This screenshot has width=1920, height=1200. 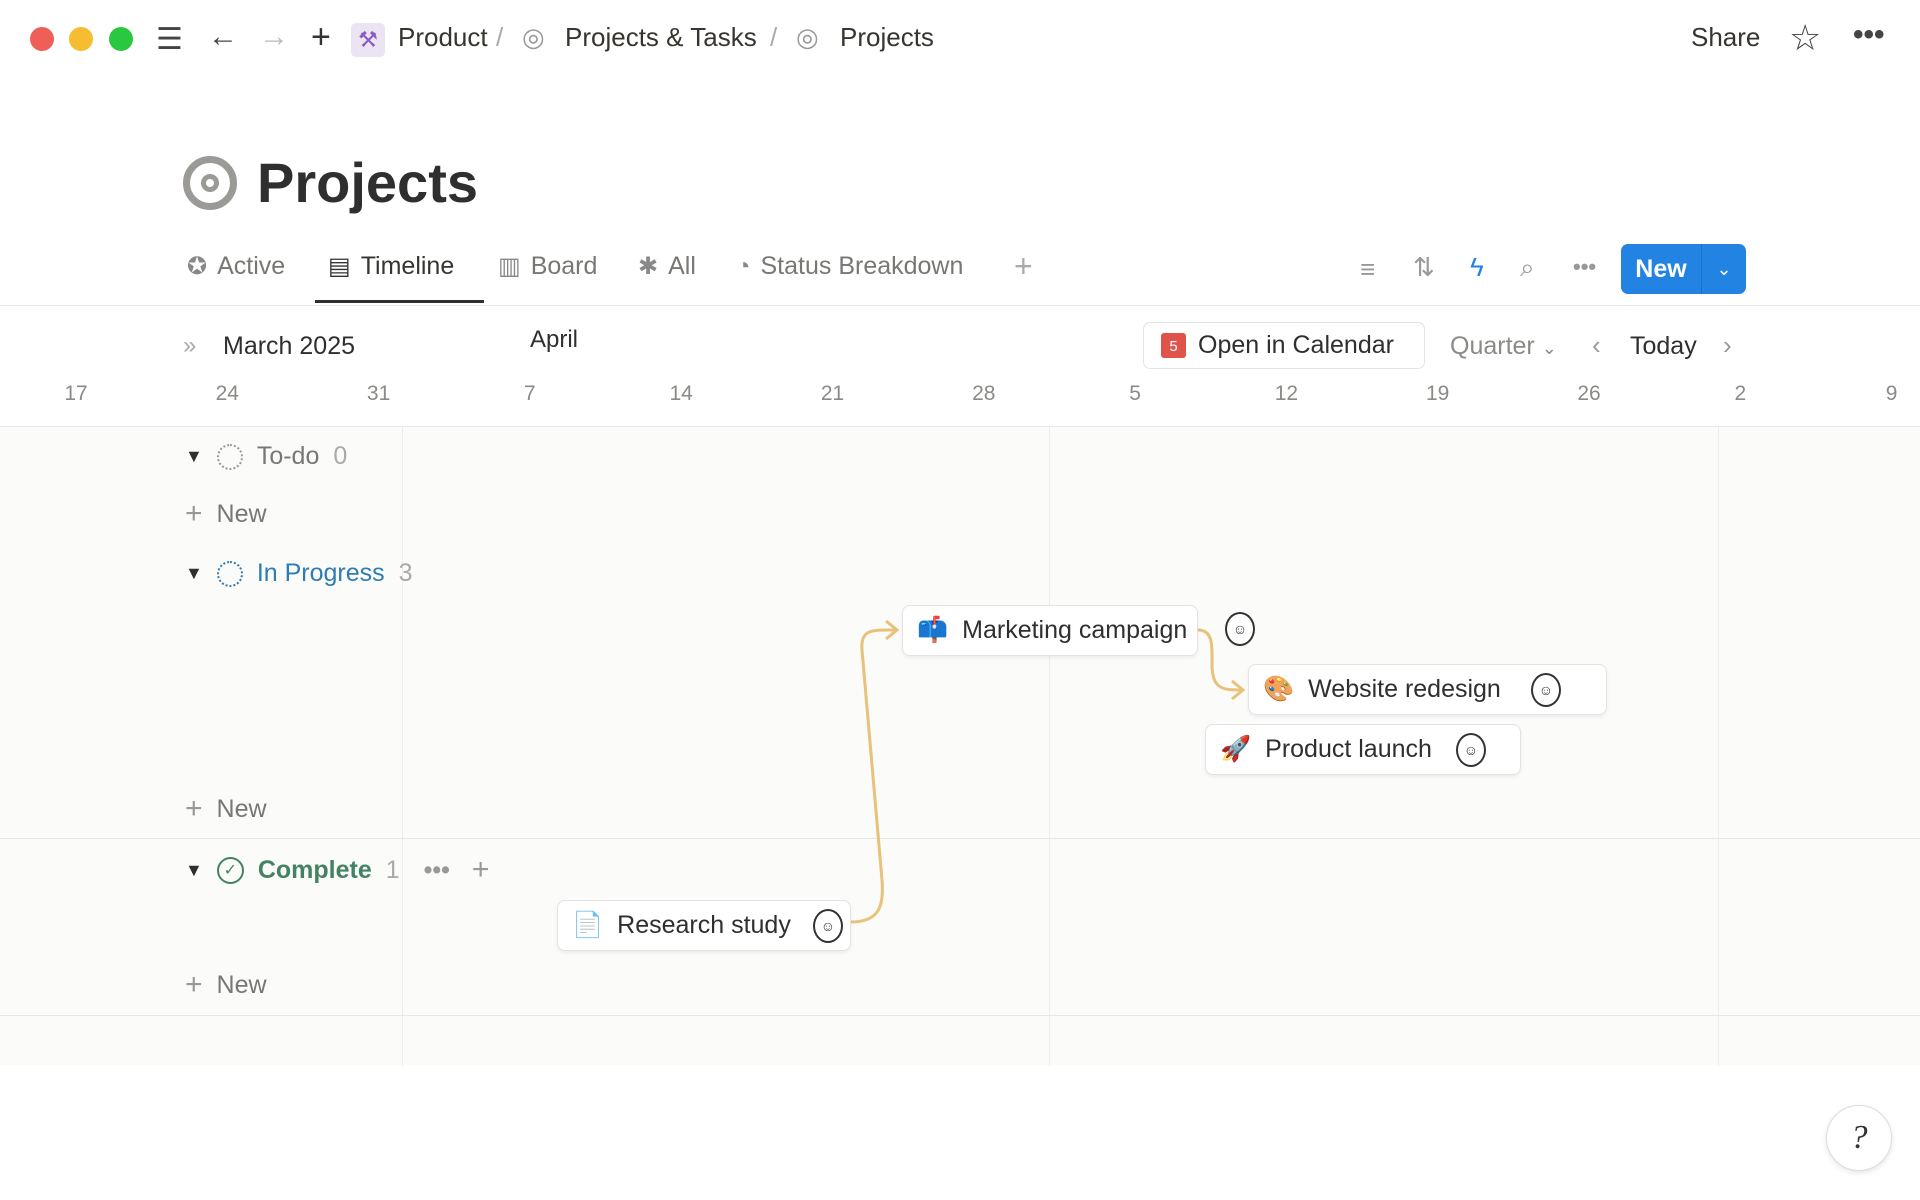 What do you see at coordinates (480, 869) in the screenshot?
I see `group-add-plus-icon: +` at bounding box center [480, 869].